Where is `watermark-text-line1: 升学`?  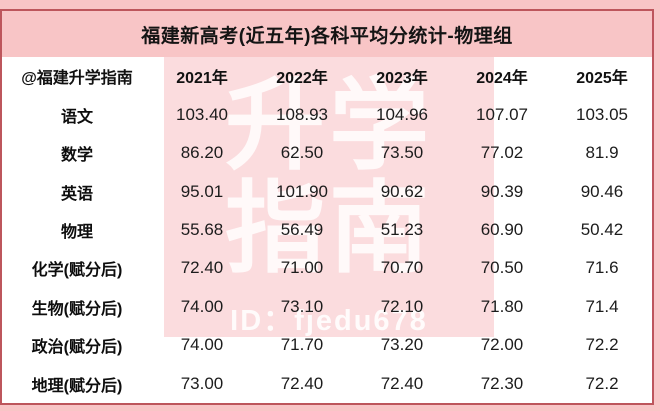
watermark-text-line1: 升学 is located at coordinates (329, 126).